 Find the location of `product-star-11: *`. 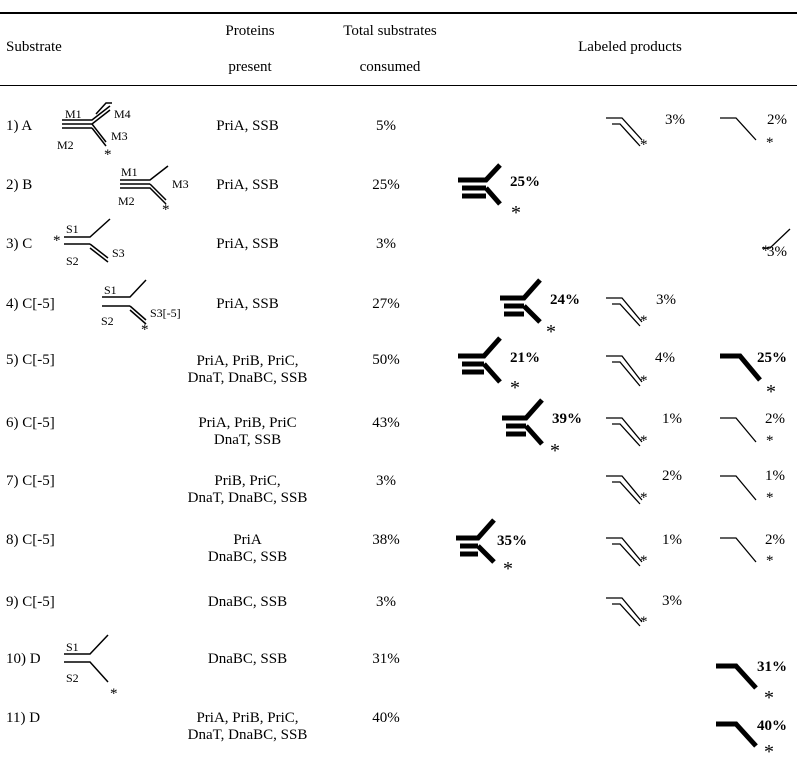

product-star-11: * is located at coordinates (770, 441).